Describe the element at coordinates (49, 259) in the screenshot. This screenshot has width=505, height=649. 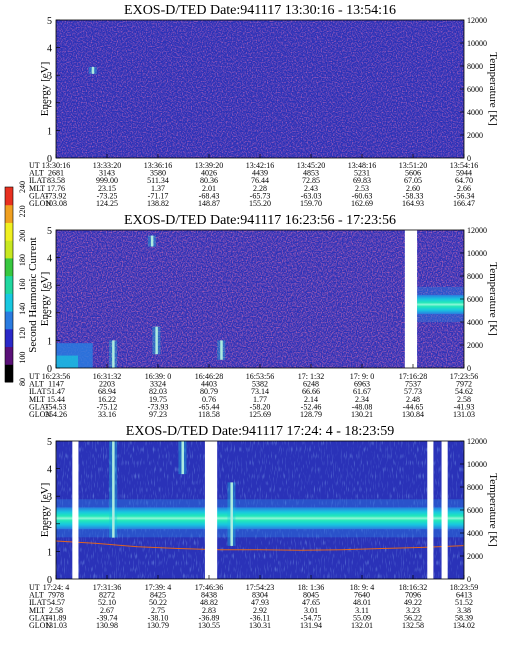
I see `y-tick-label: 4` at that location.